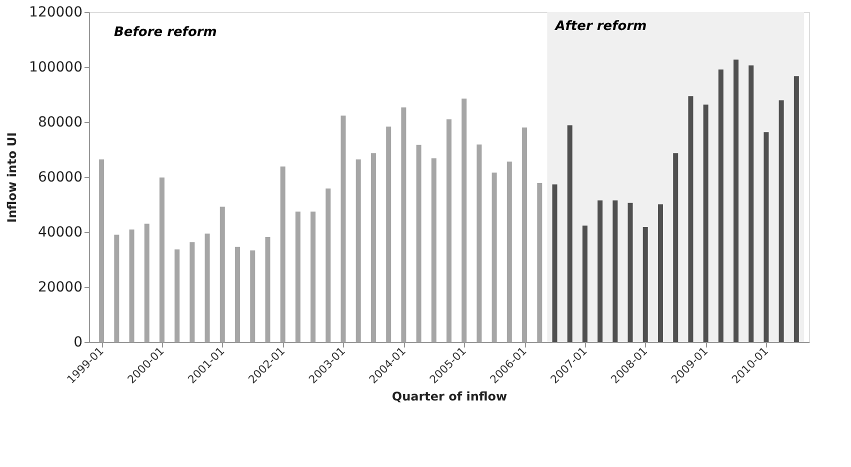 The image size is (851, 467). I want to click on y-axis-title: Inflow into UI, so click(12, 177).